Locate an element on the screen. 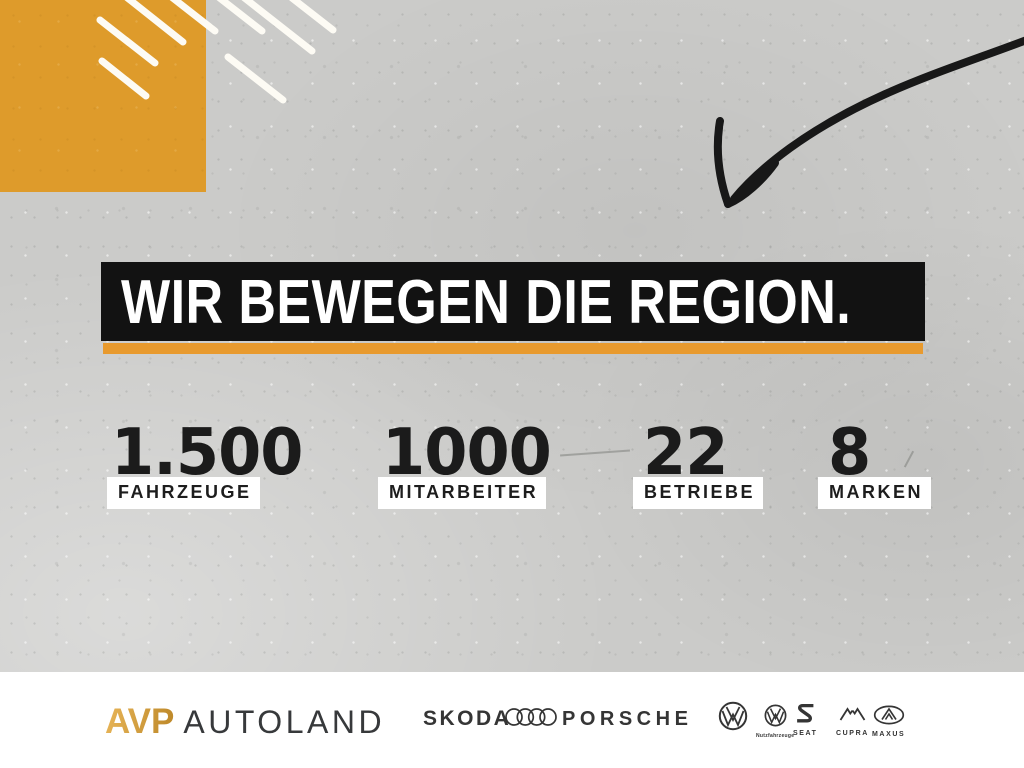 This screenshot has width=1024, height=768. stat-value: 8 is located at coordinates (849, 453).